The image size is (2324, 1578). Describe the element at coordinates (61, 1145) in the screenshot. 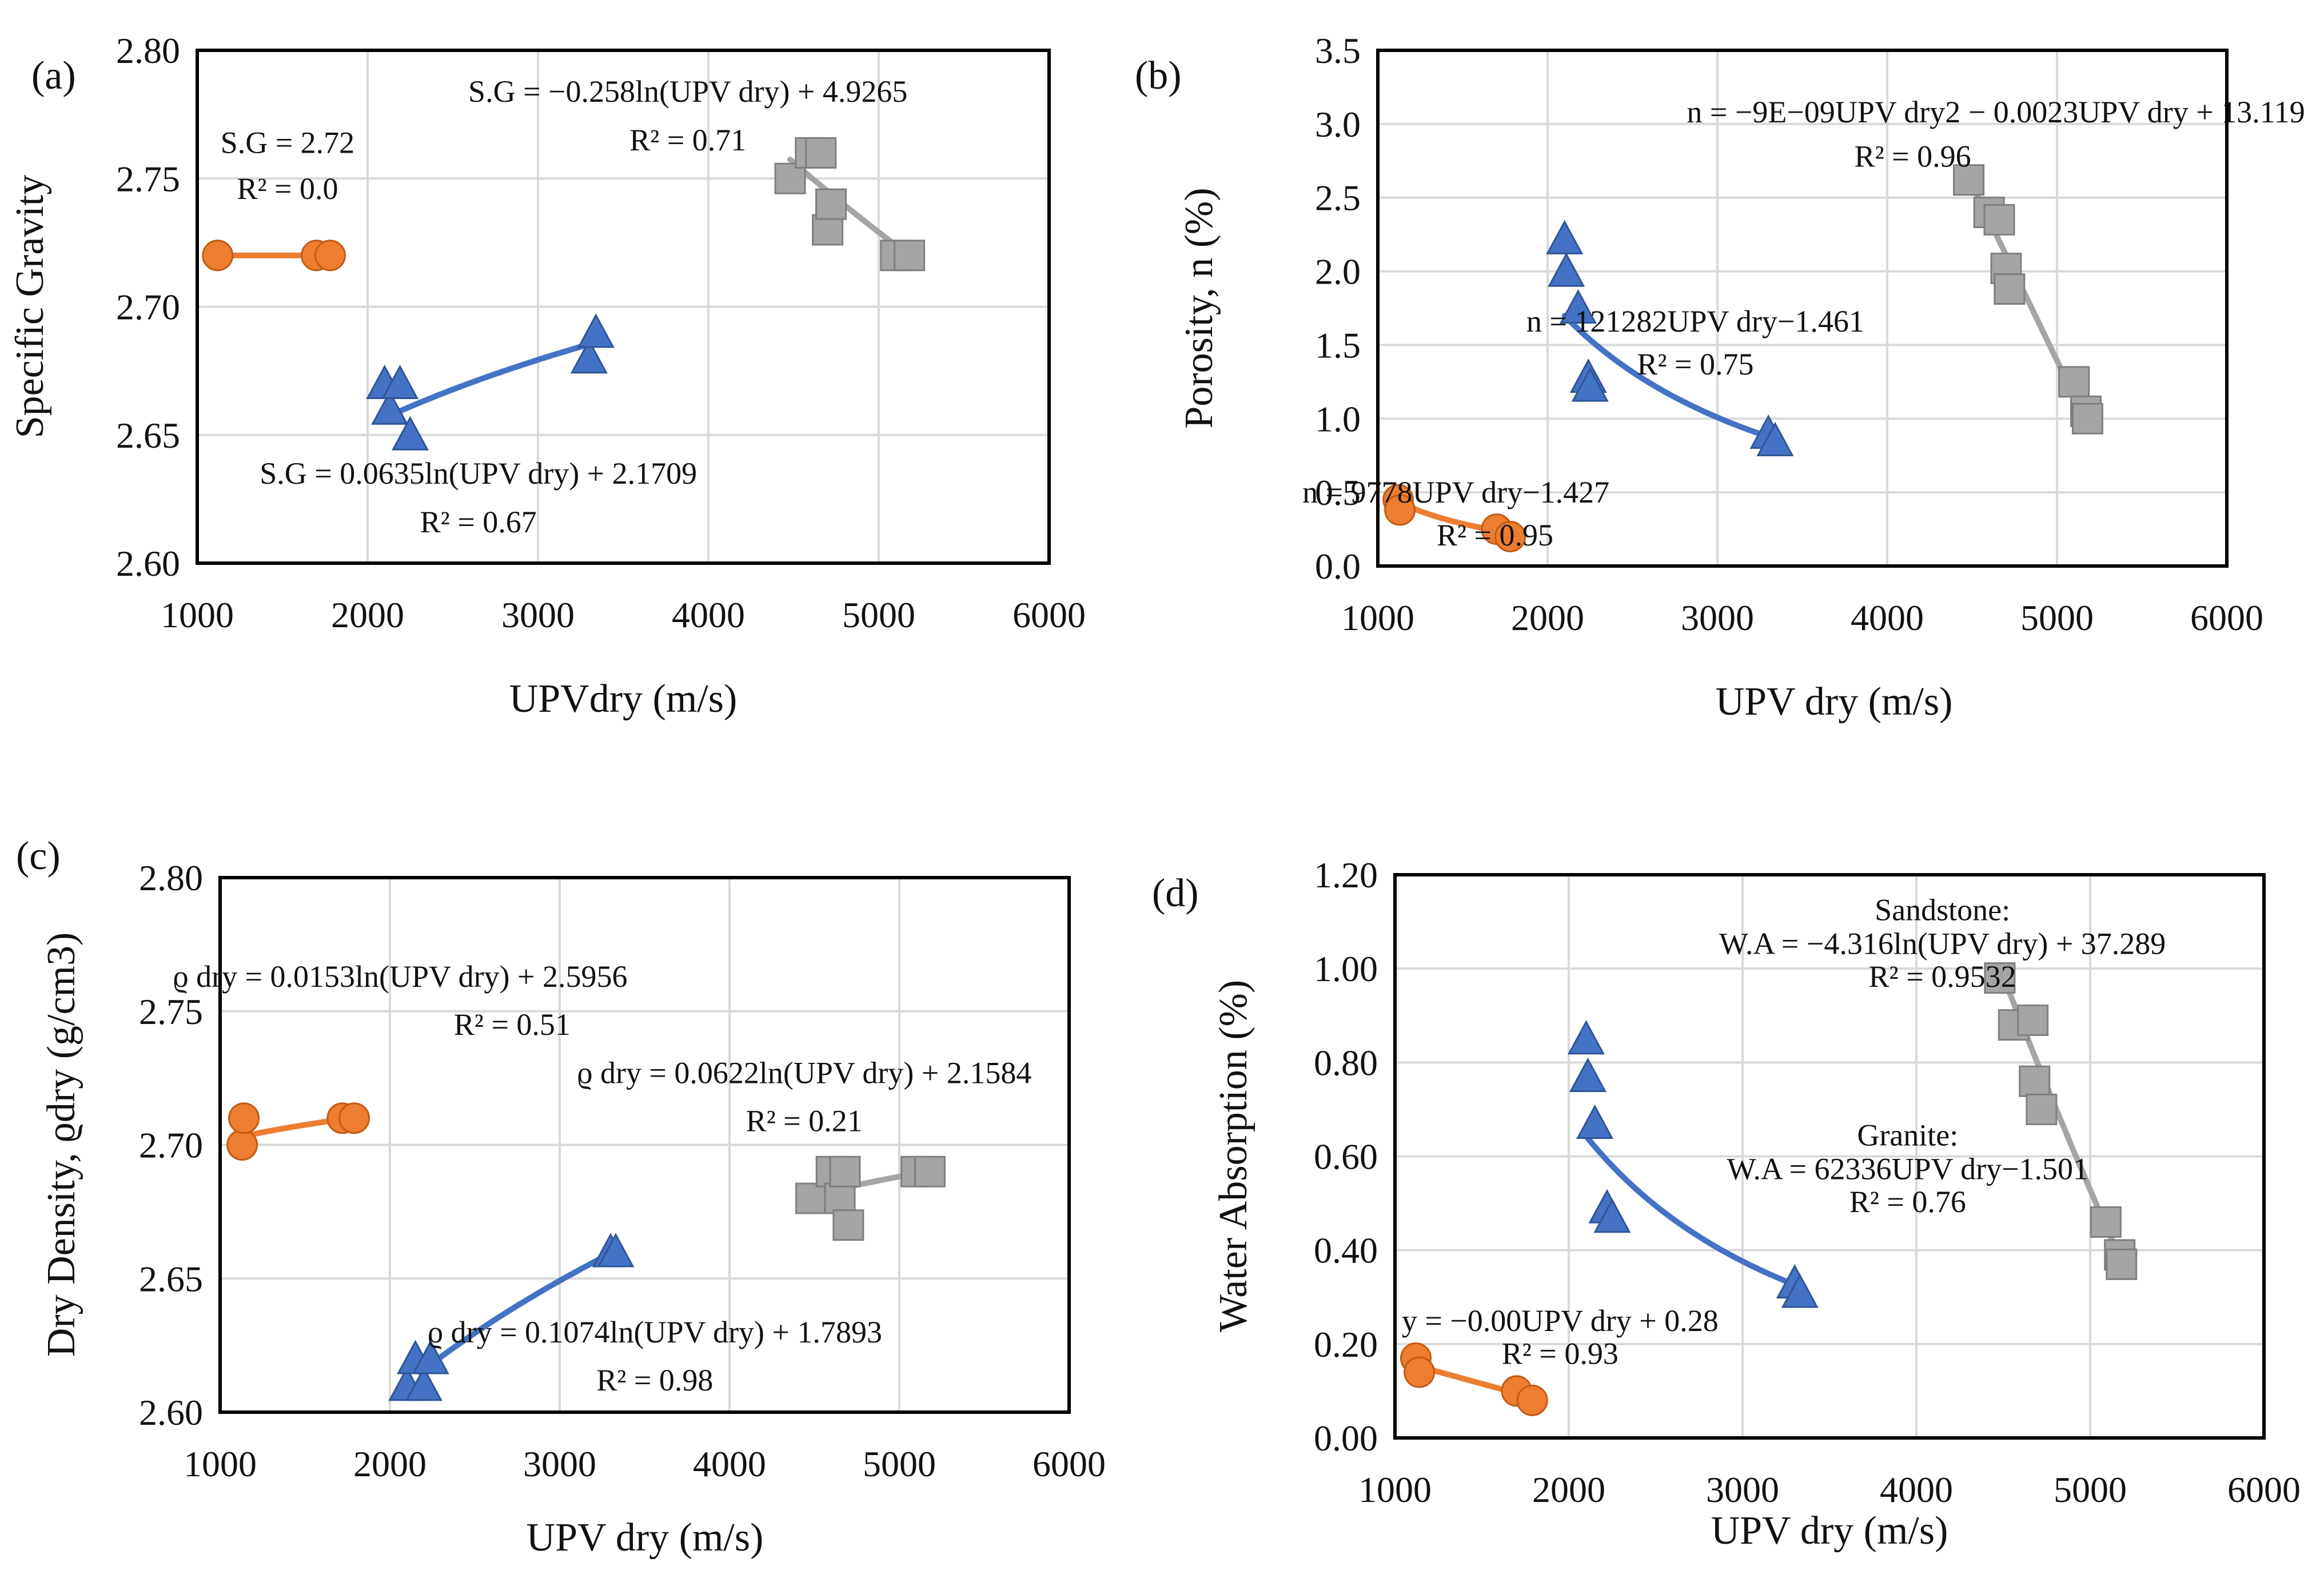

I see `y-axis-label: Dry Density, ϱdry (g/cm3)` at that location.